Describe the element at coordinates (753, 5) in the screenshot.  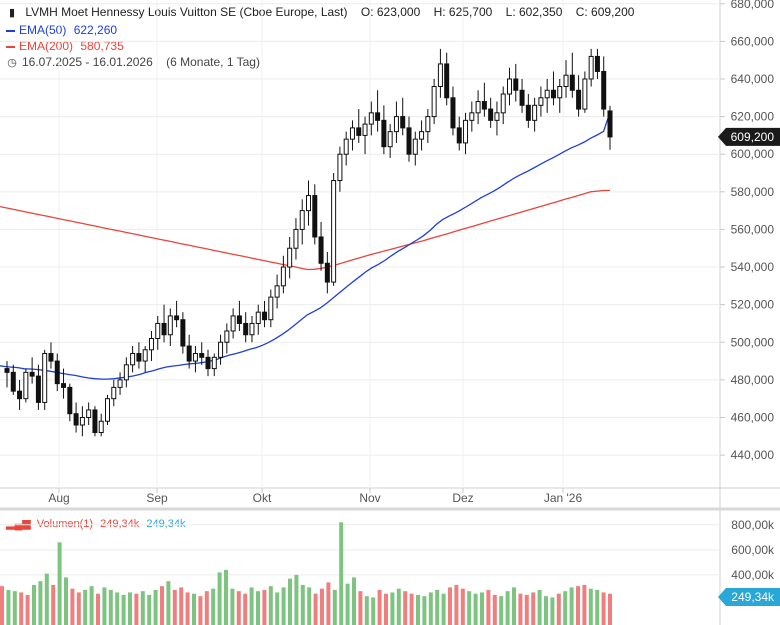
I see `price-tick-label: 680,000` at that location.